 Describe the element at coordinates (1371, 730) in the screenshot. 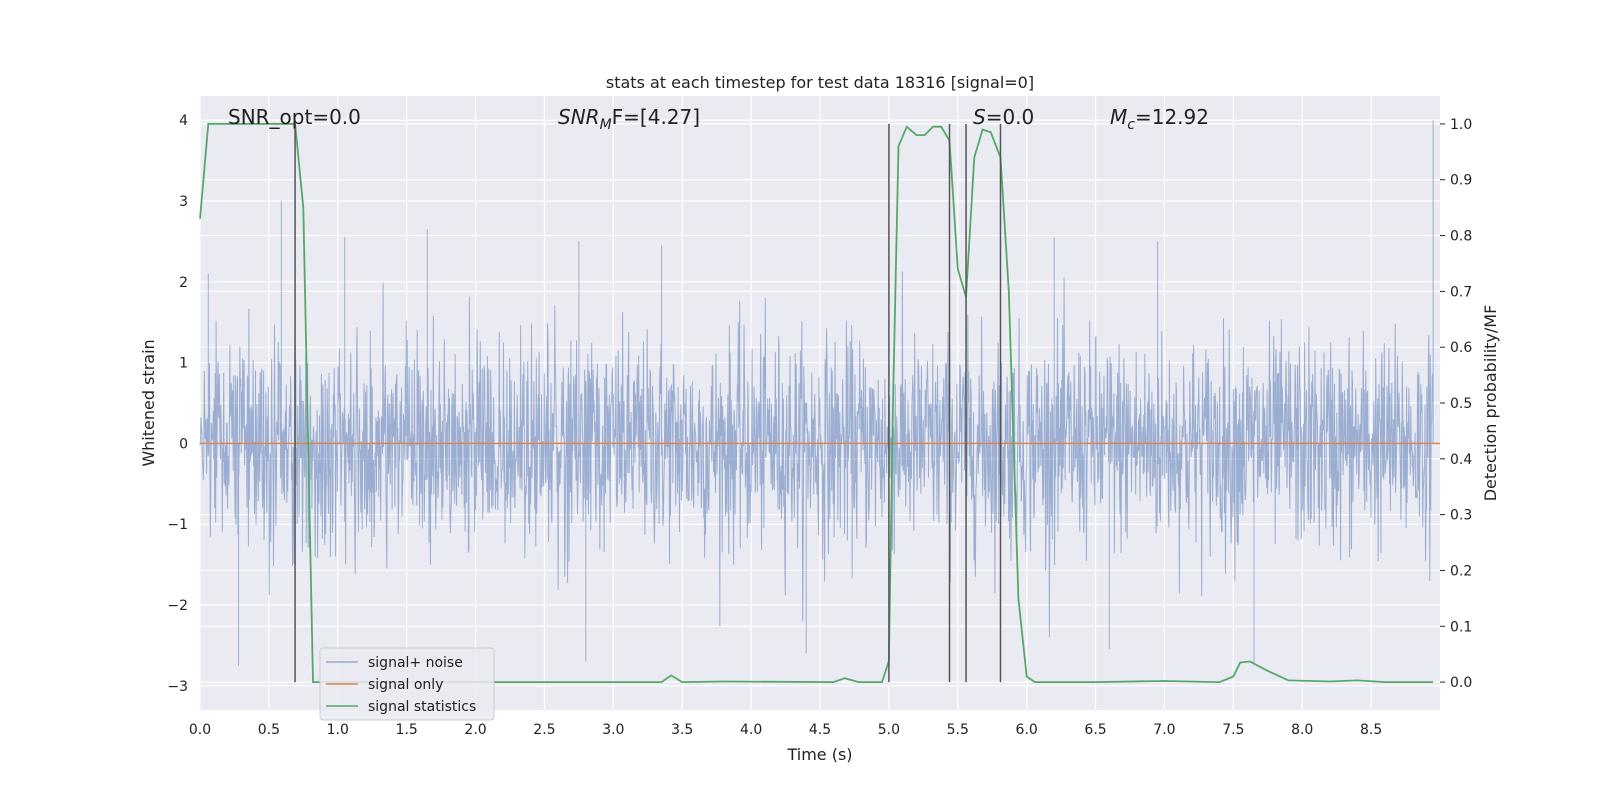

I see `x-tick-label: 8.5` at that location.